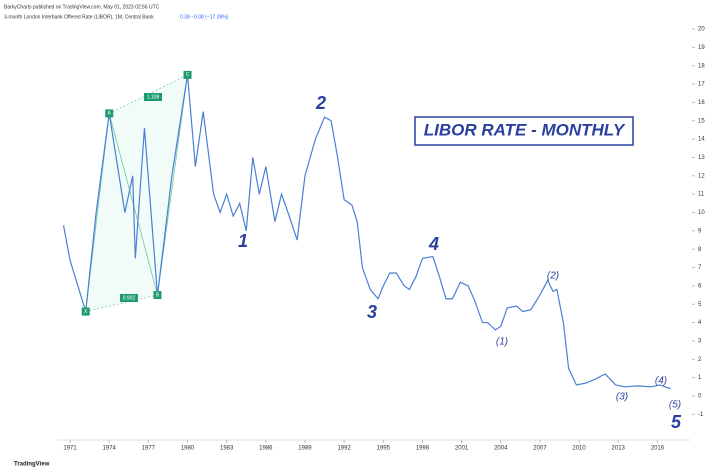 The width and height of the screenshot is (720, 472). Describe the element at coordinates (700, 305) in the screenshot. I see `y-tick-label: 5` at that location.